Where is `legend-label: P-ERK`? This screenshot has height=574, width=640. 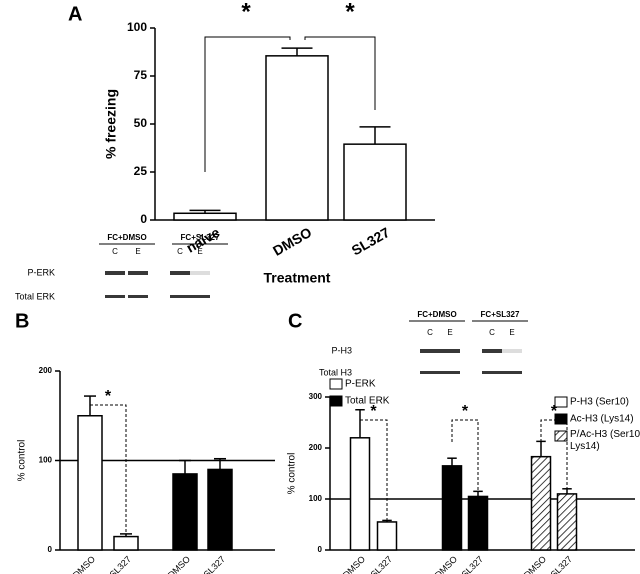 legend-label: P-ERK is located at coordinates (360, 384).